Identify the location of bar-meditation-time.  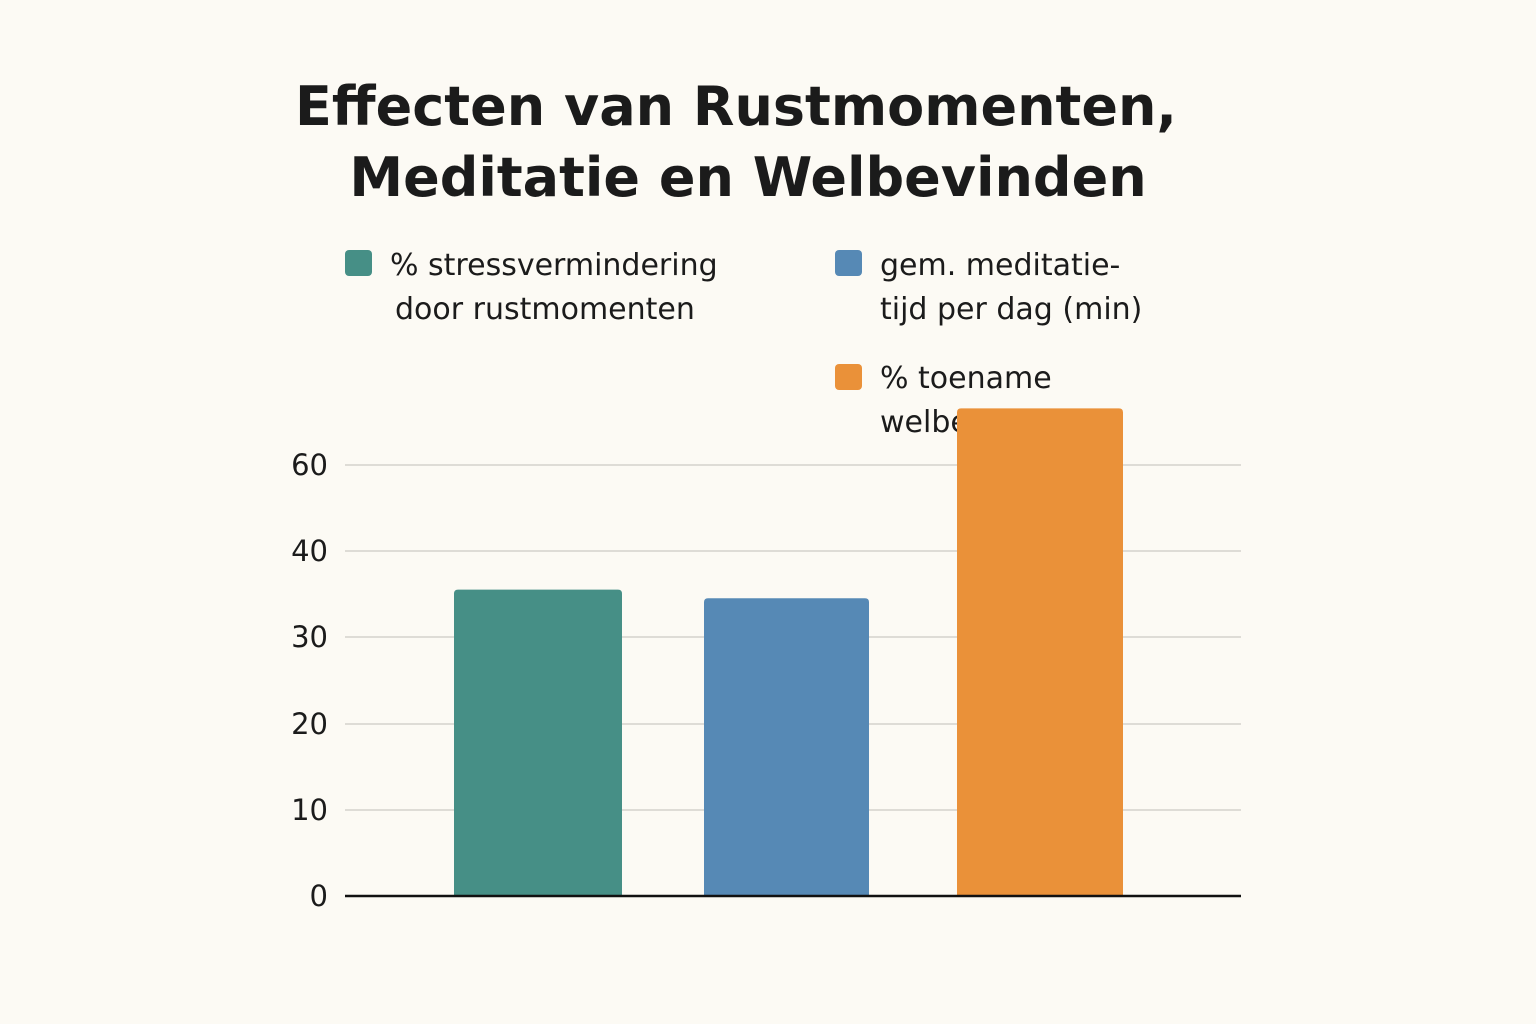
(786, 747).